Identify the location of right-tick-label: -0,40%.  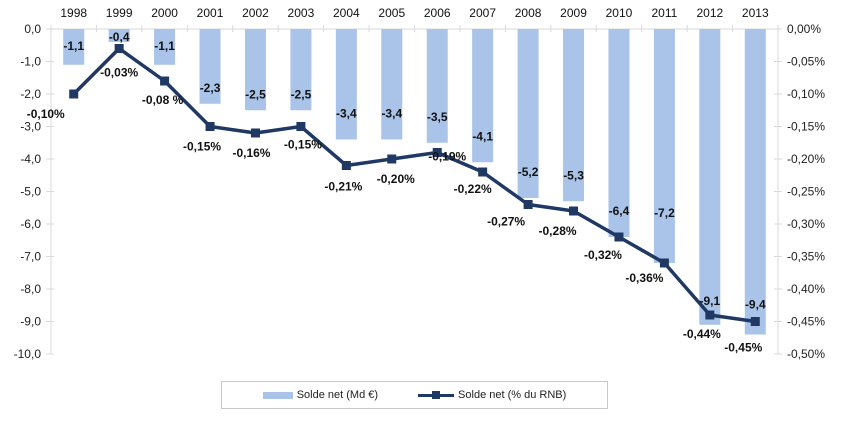
(806, 289).